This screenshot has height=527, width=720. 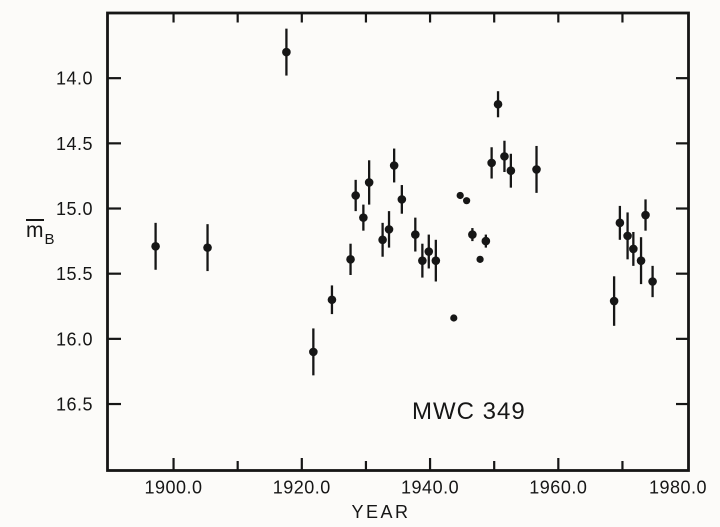 I want to click on x-tick-label: 1920.0, so click(x=302, y=488).